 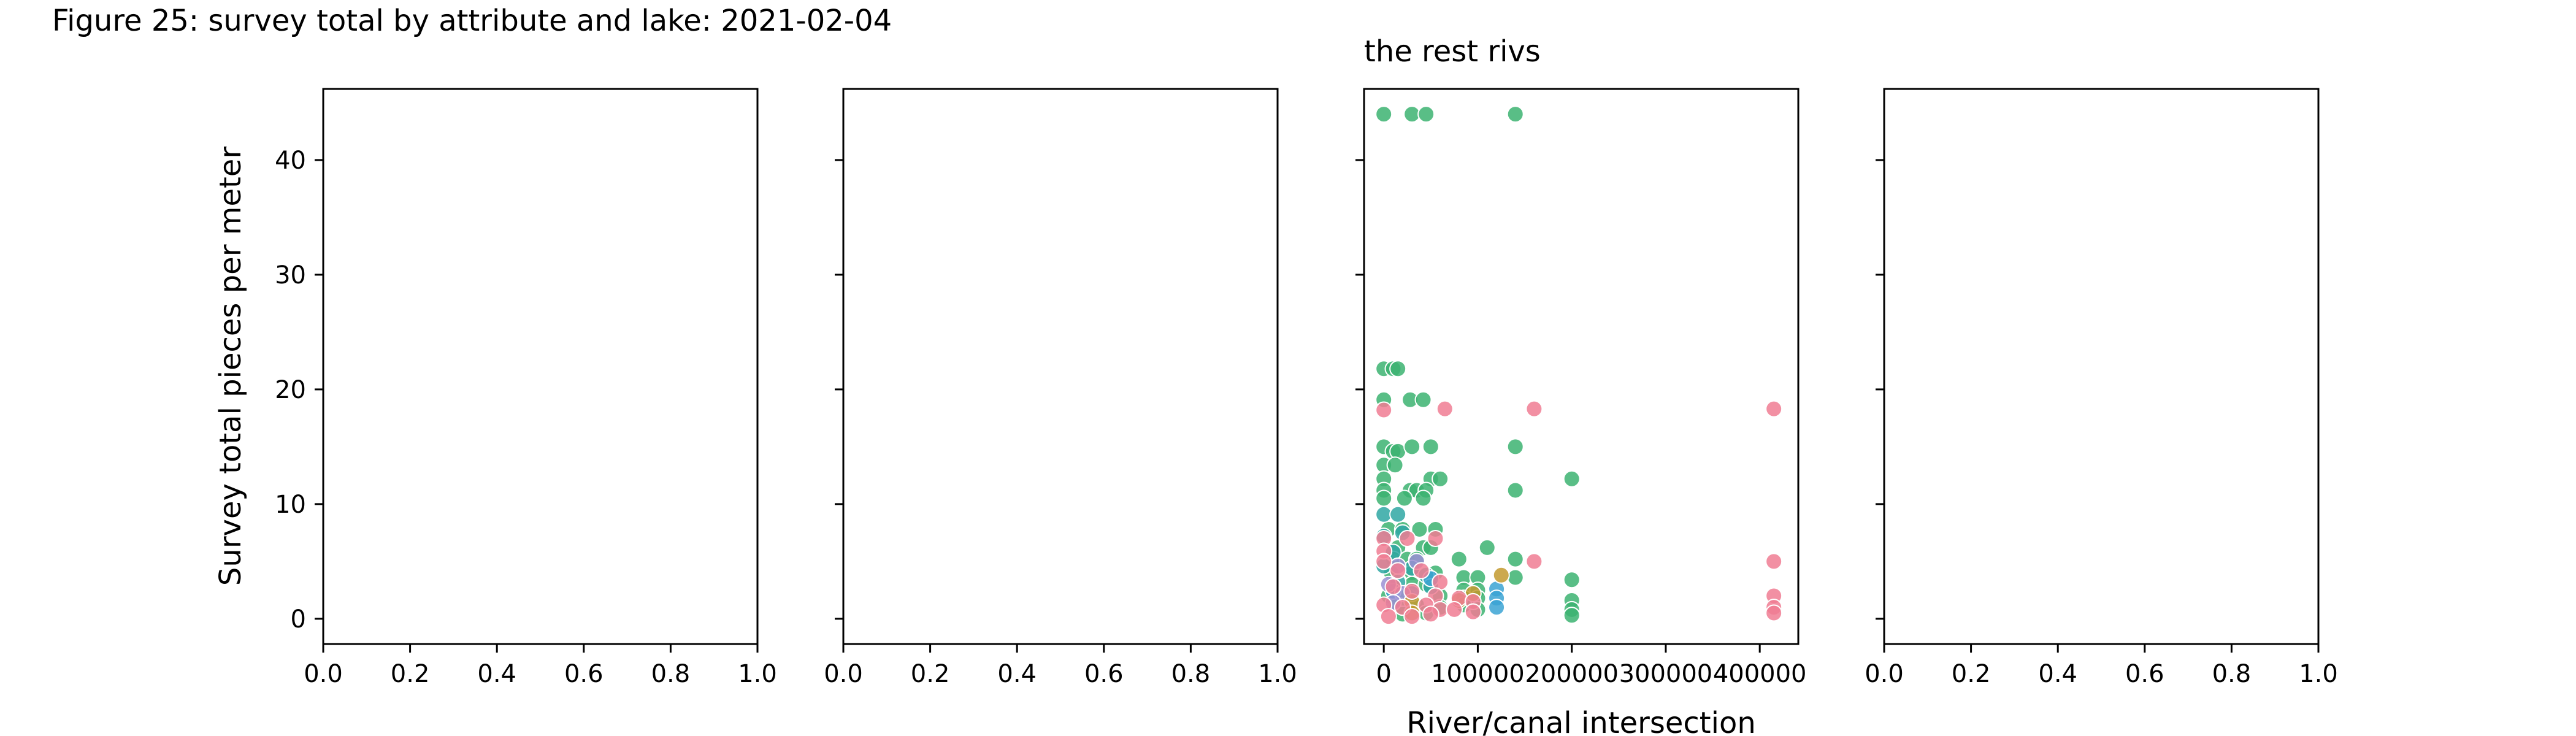 What do you see at coordinates (496, 674) in the screenshot?
I see `panel-1-x-tick-label: 0.4` at bounding box center [496, 674].